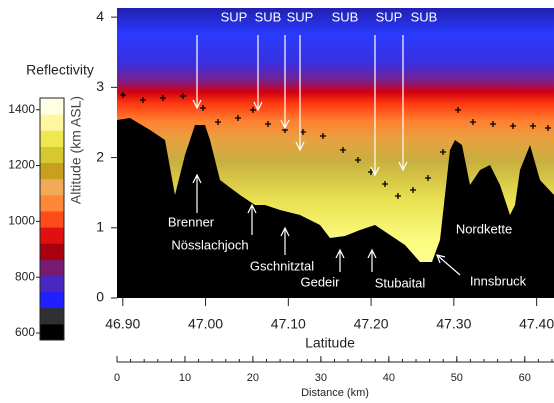  I want to click on x2-tick-label: 50, so click(457, 378).